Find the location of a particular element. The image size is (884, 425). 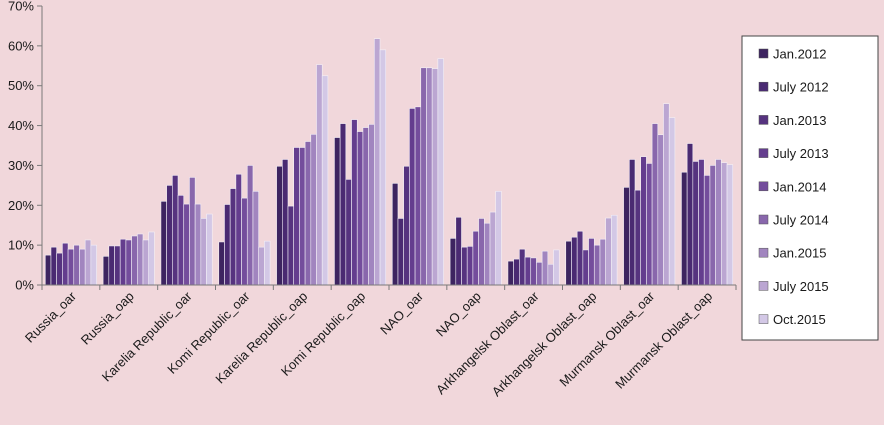

x-tick-label: Arkhangelsk Oblast_oap is located at coordinates (544, 344).